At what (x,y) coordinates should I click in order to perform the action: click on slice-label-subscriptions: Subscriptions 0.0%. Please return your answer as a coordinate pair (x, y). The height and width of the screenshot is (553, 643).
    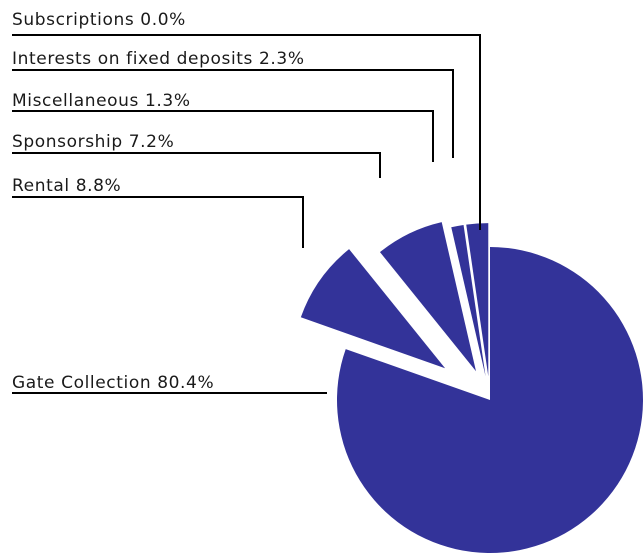
    Looking at the image, I should click on (99, 20).